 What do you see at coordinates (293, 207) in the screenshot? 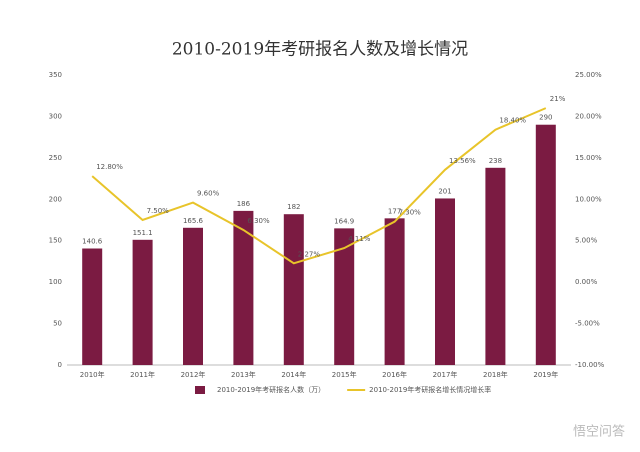
I see `bar-value-label: 182` at bounding box center [293, 207].